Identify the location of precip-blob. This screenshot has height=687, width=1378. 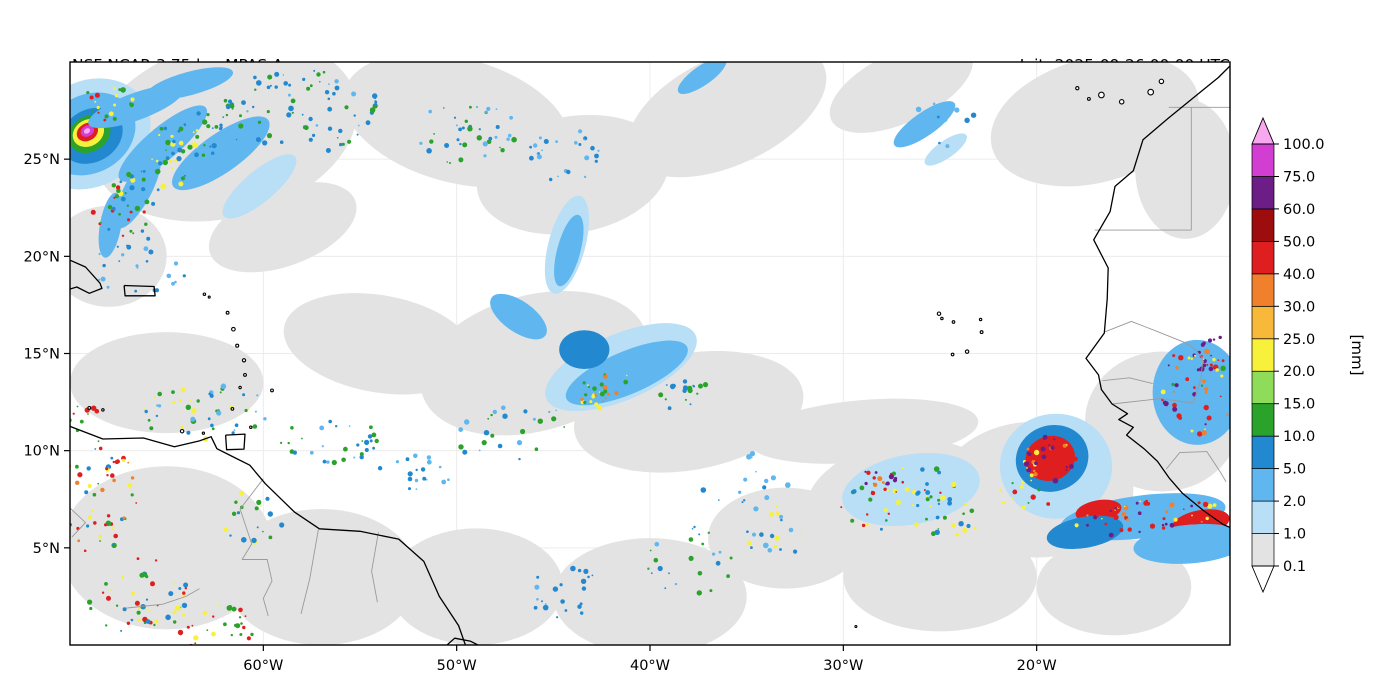
(476, 586).